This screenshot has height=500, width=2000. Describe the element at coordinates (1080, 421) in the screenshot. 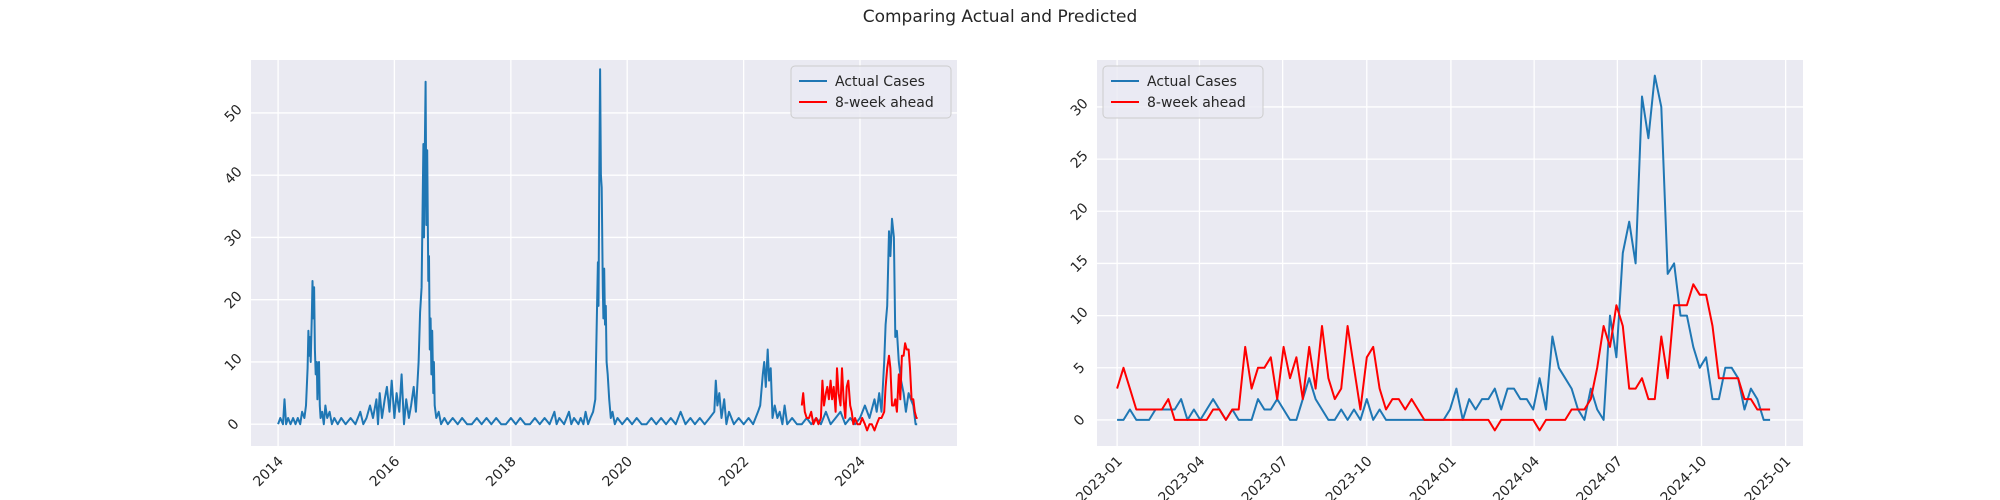

I see `y-tick-label: 0` at that location.